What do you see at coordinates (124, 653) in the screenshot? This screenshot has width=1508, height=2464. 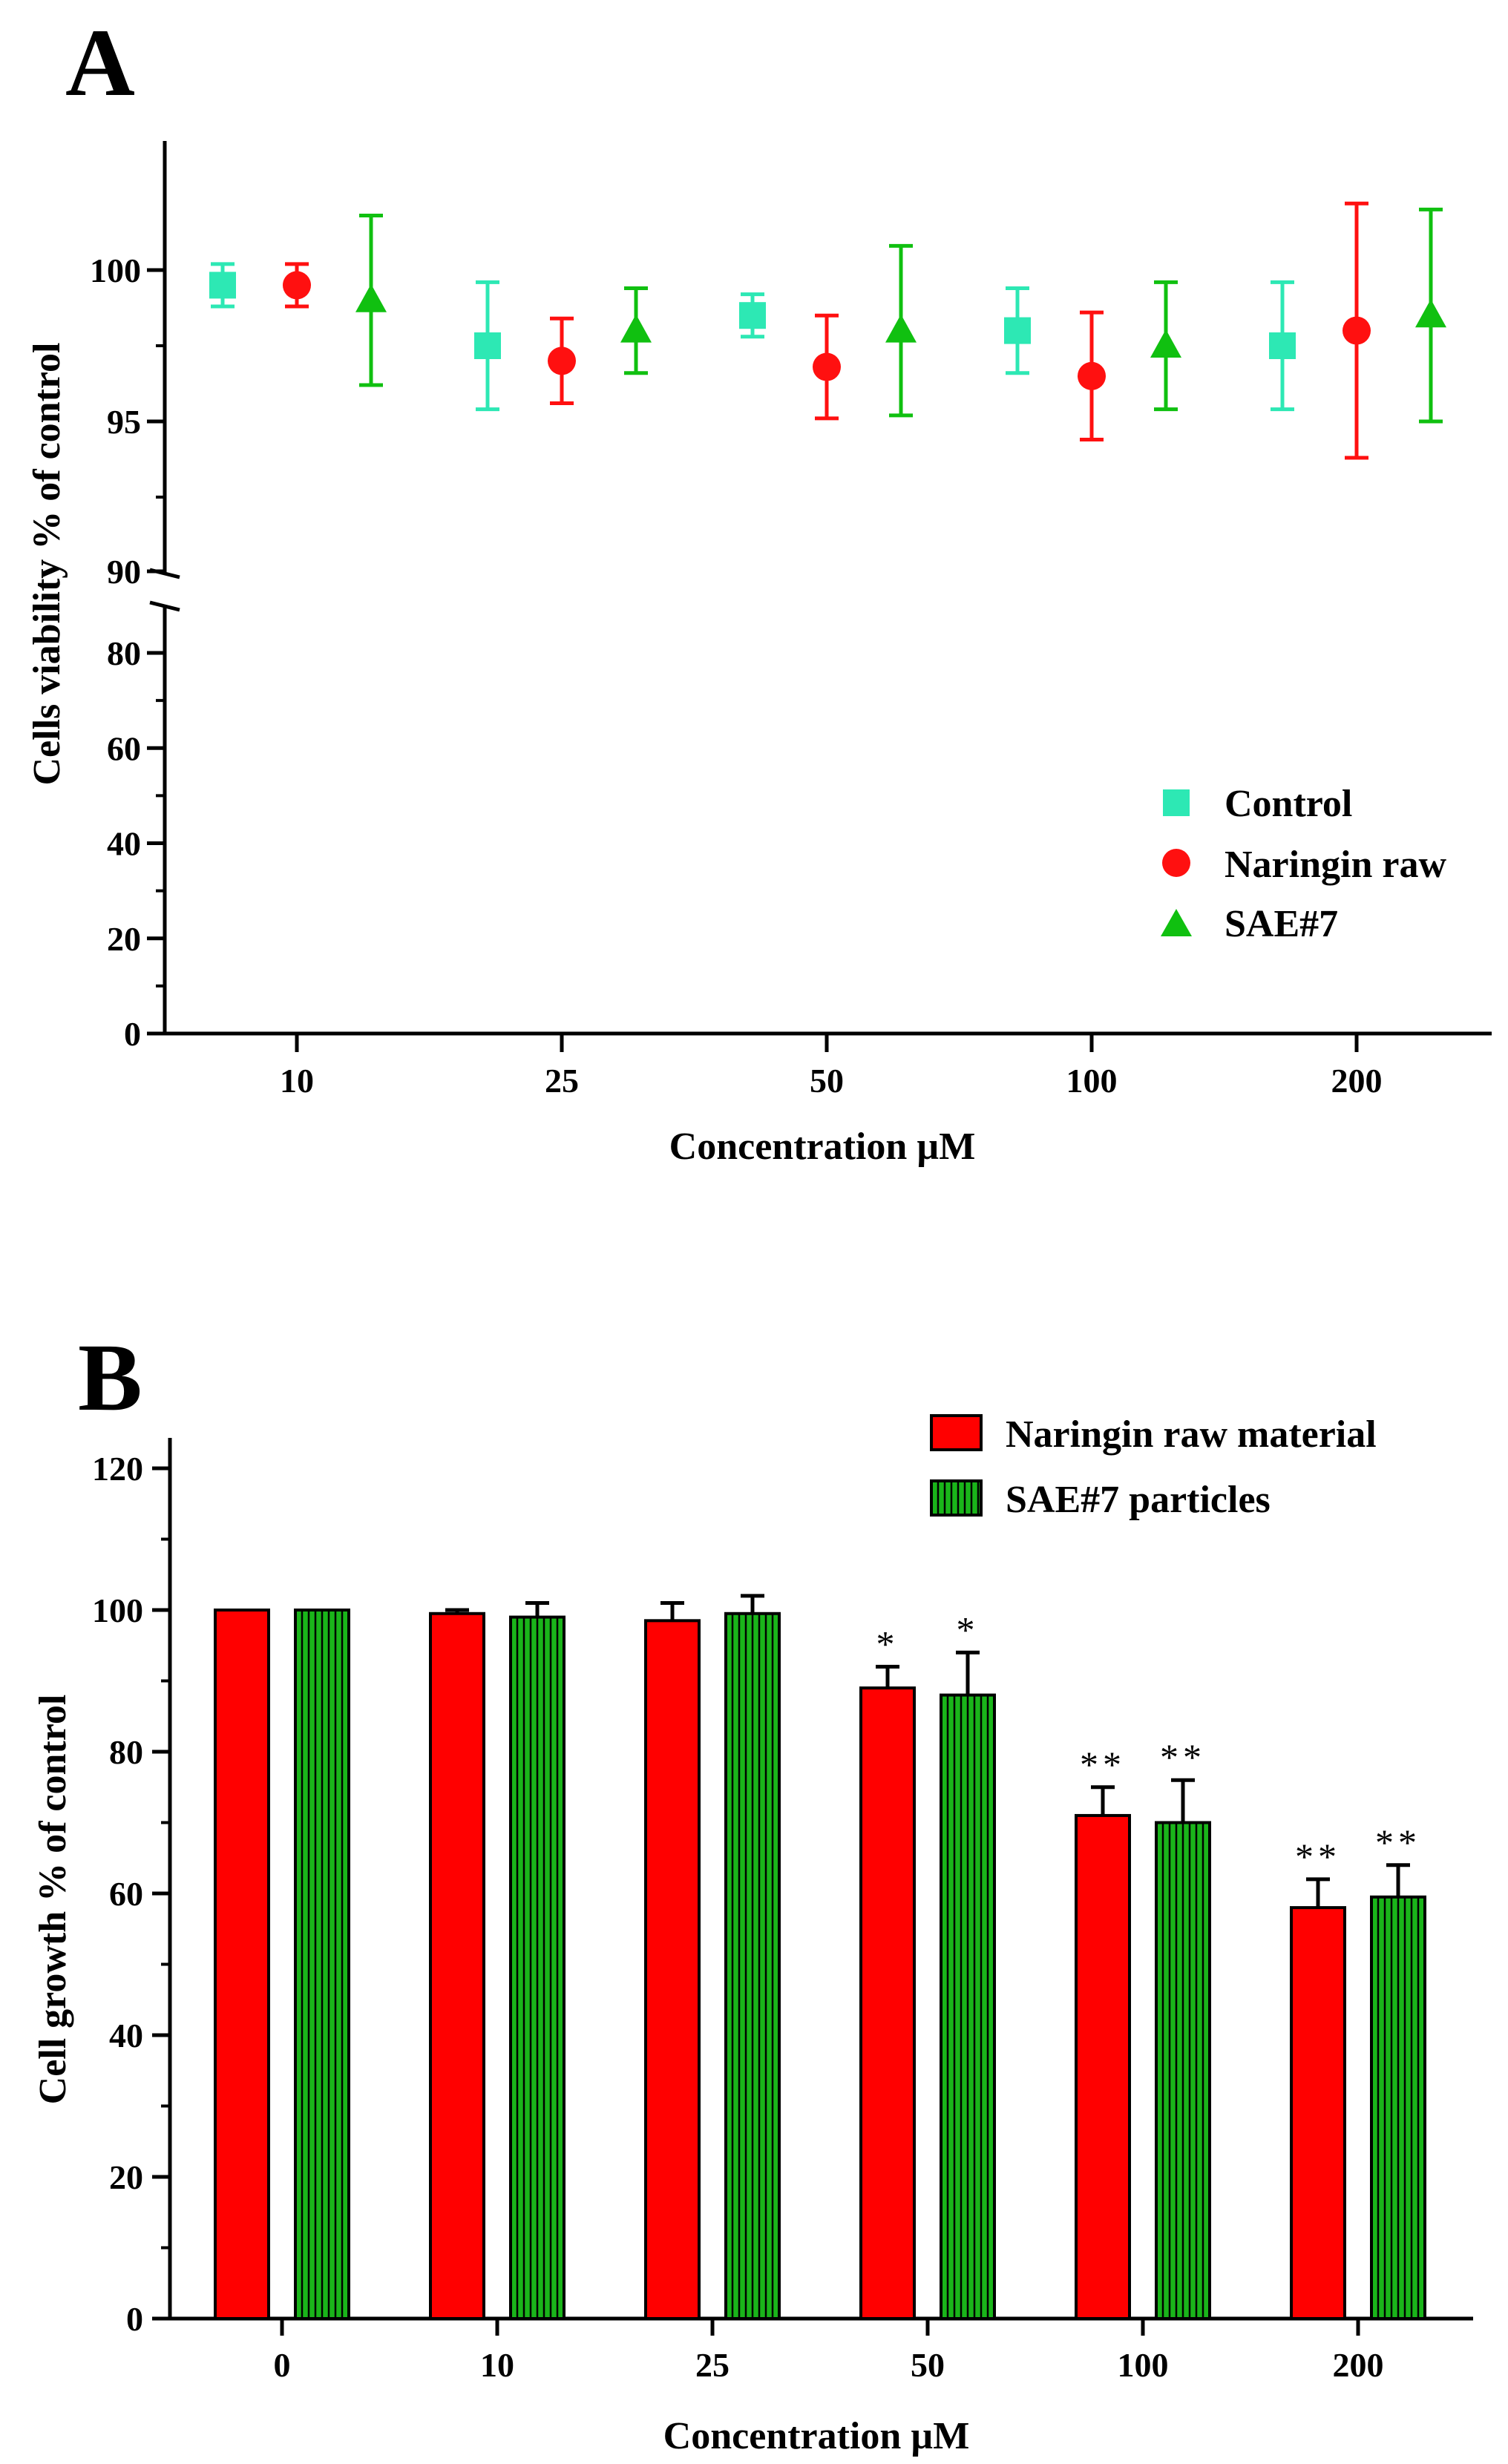 I see `panel-a-y-tick-label: 80` at bounding box center [124, 653].